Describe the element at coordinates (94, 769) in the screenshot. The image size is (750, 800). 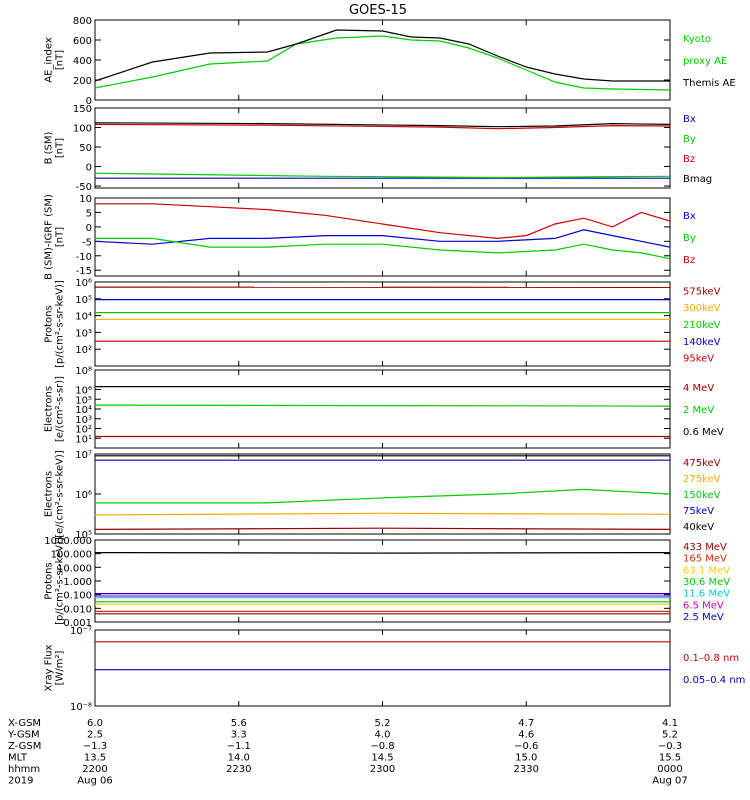
I see `ephemeris-value: 2200` at that location.